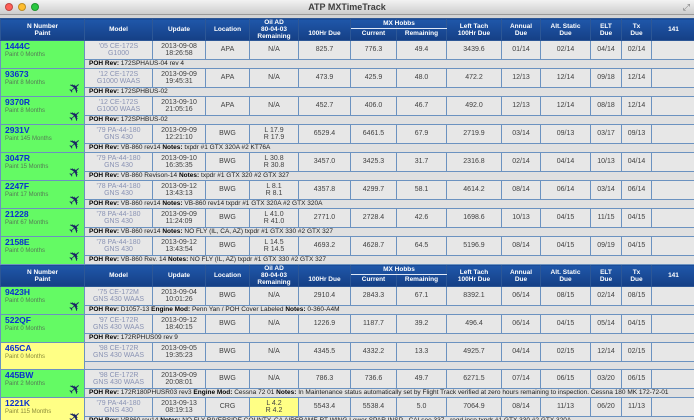  I want to click on paint-age-label: Paint 67 Months, so click(27, 222).